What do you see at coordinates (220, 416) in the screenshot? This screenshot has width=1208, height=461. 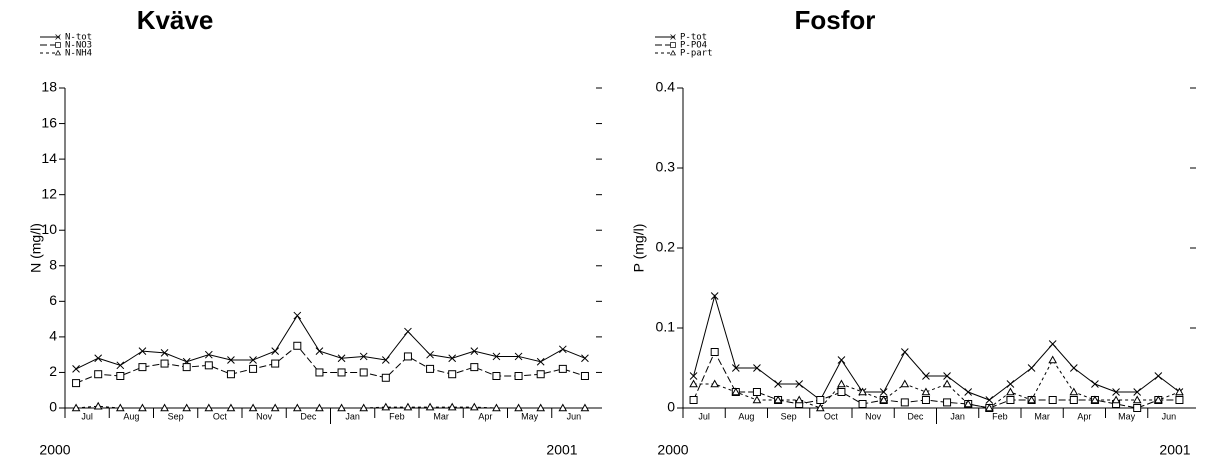 I see `x-tick-label: Oct` at bounding box center [220, 416].